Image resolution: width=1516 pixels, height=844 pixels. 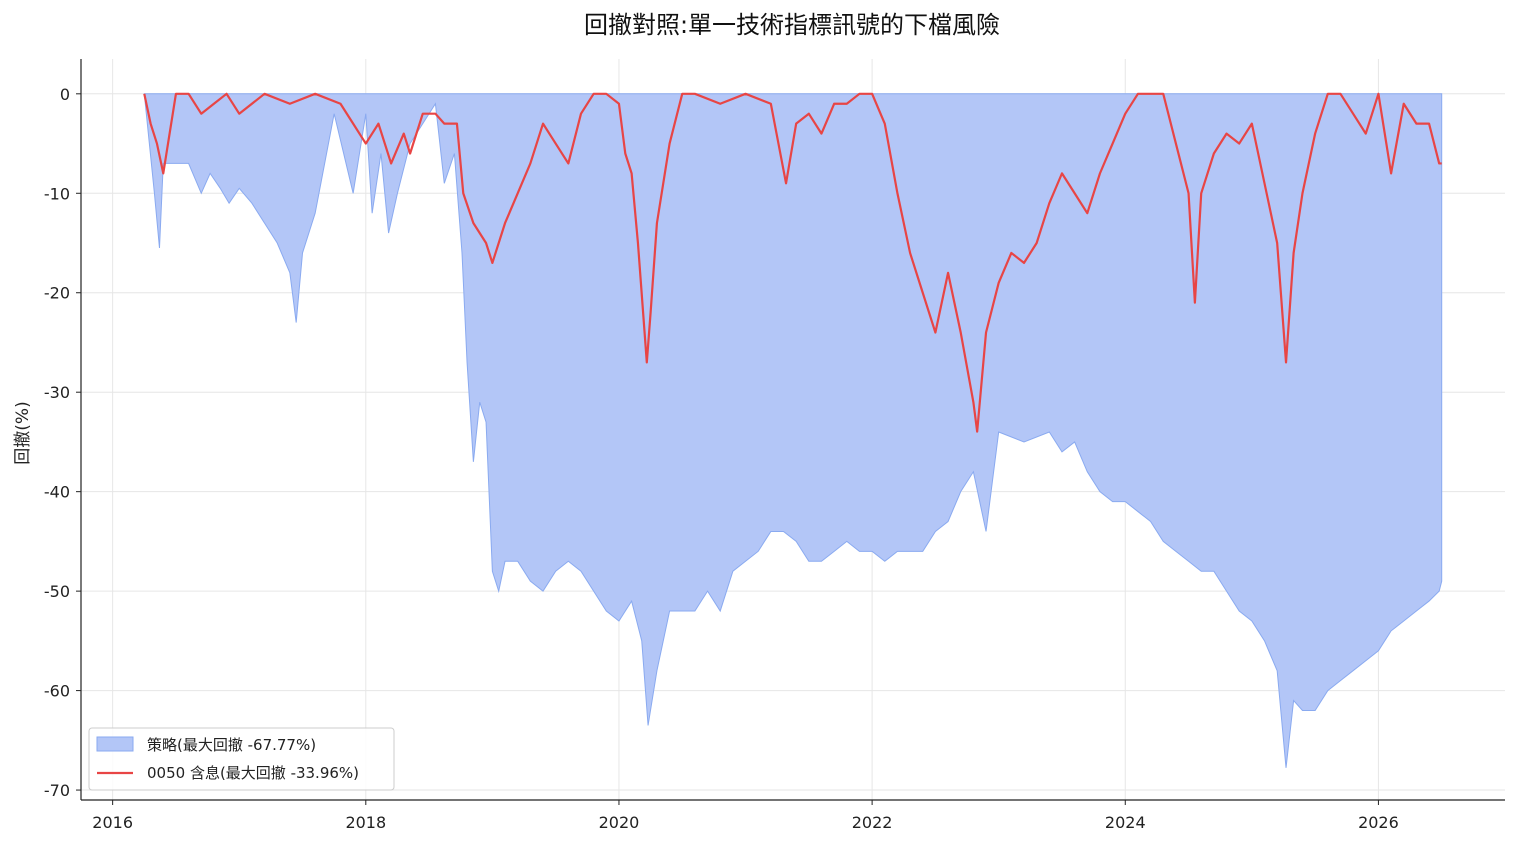 What do you see at coordinates (1378, 822) in the screenshot?
I see `x-tick-label: 2026` at bounding box center [1378, 822].